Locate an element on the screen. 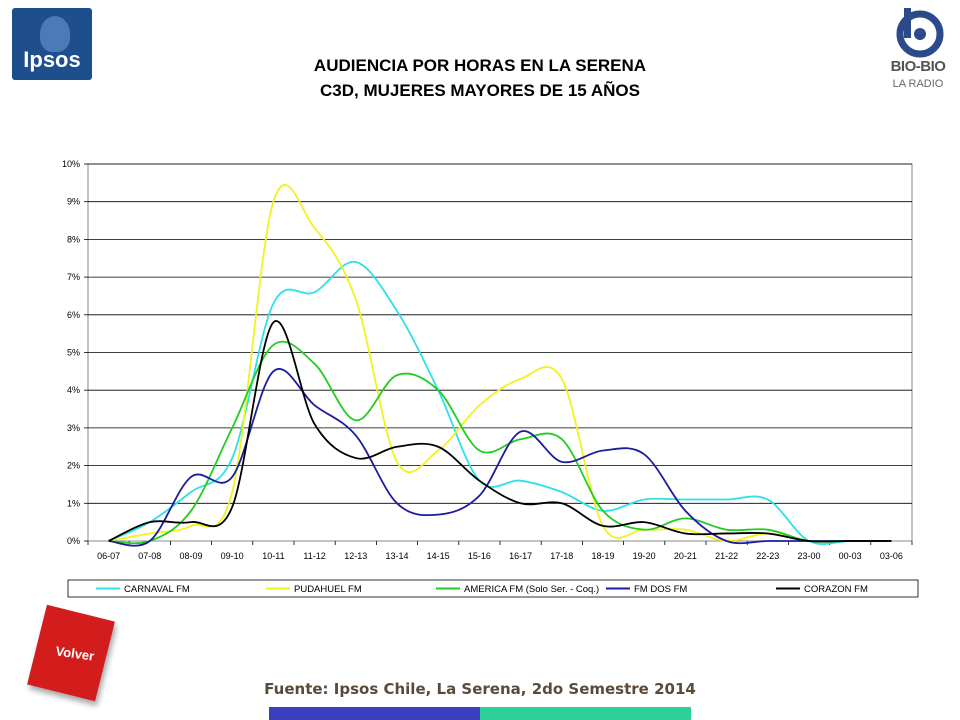 This screenshot has width=960, height=720. x-tick-label: 09-10 is located at coordinates (232, 556).